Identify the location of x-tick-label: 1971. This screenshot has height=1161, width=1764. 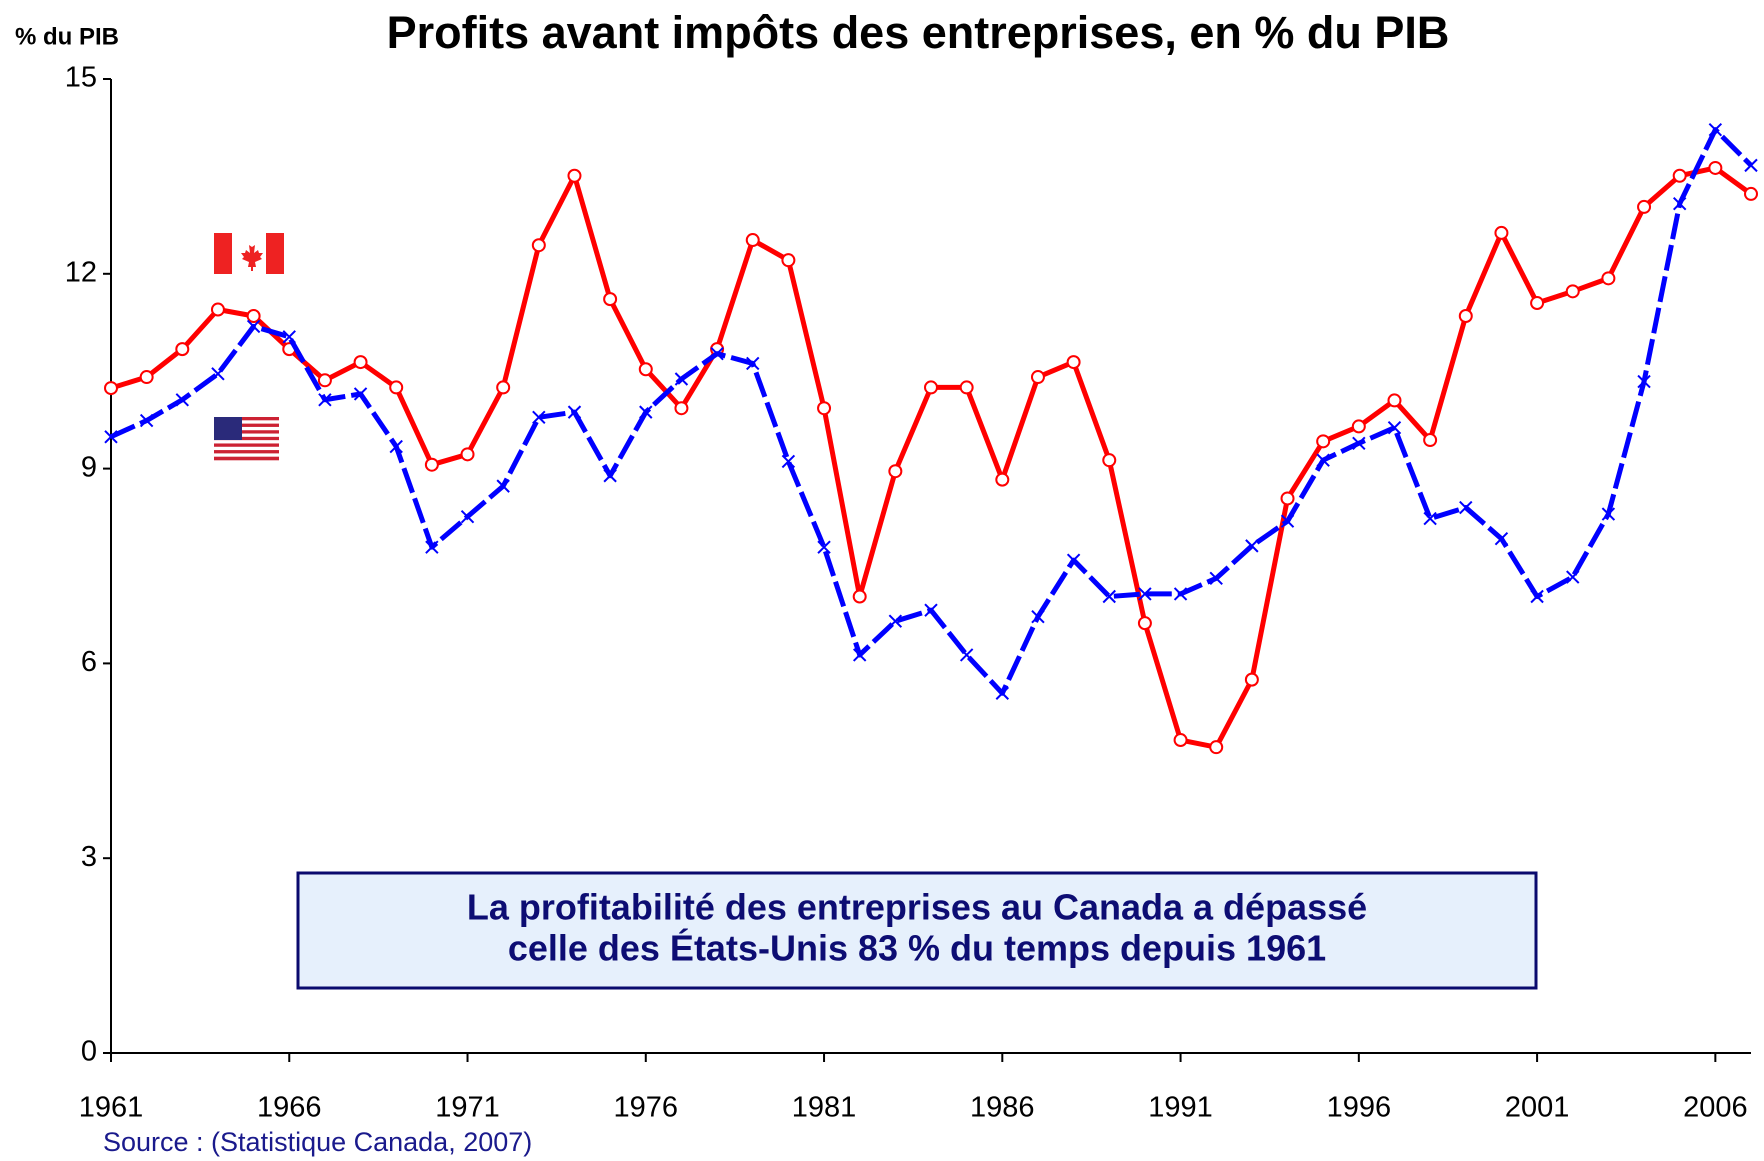
(467, 1108).